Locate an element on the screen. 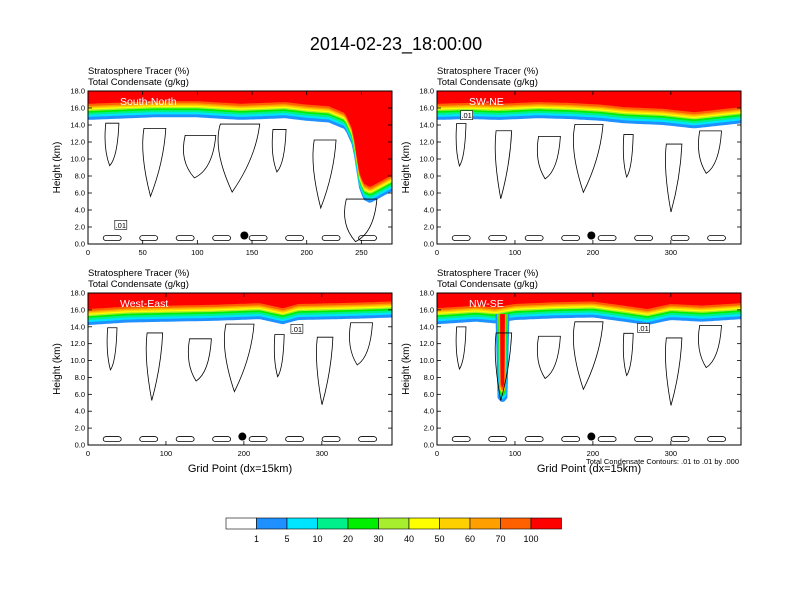  condensate-contours is located at coordinates (588, 382).